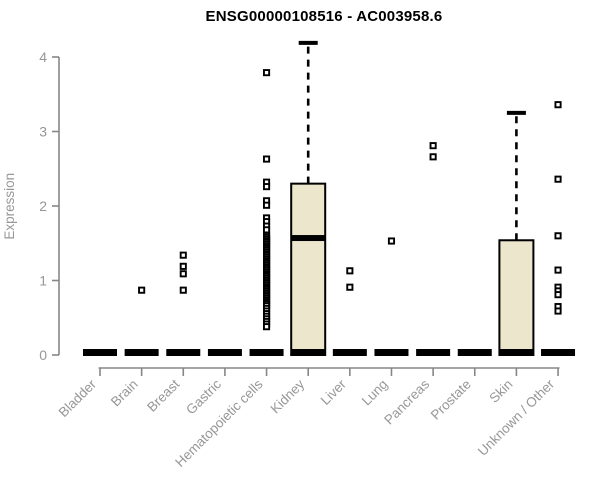 The image size is (600, 500). What do you see at coordinates (324, 16) in the screenshot?
I see `chart-title: ENSG00000108516 - AC003958.6` at bounding box center [324, 16].